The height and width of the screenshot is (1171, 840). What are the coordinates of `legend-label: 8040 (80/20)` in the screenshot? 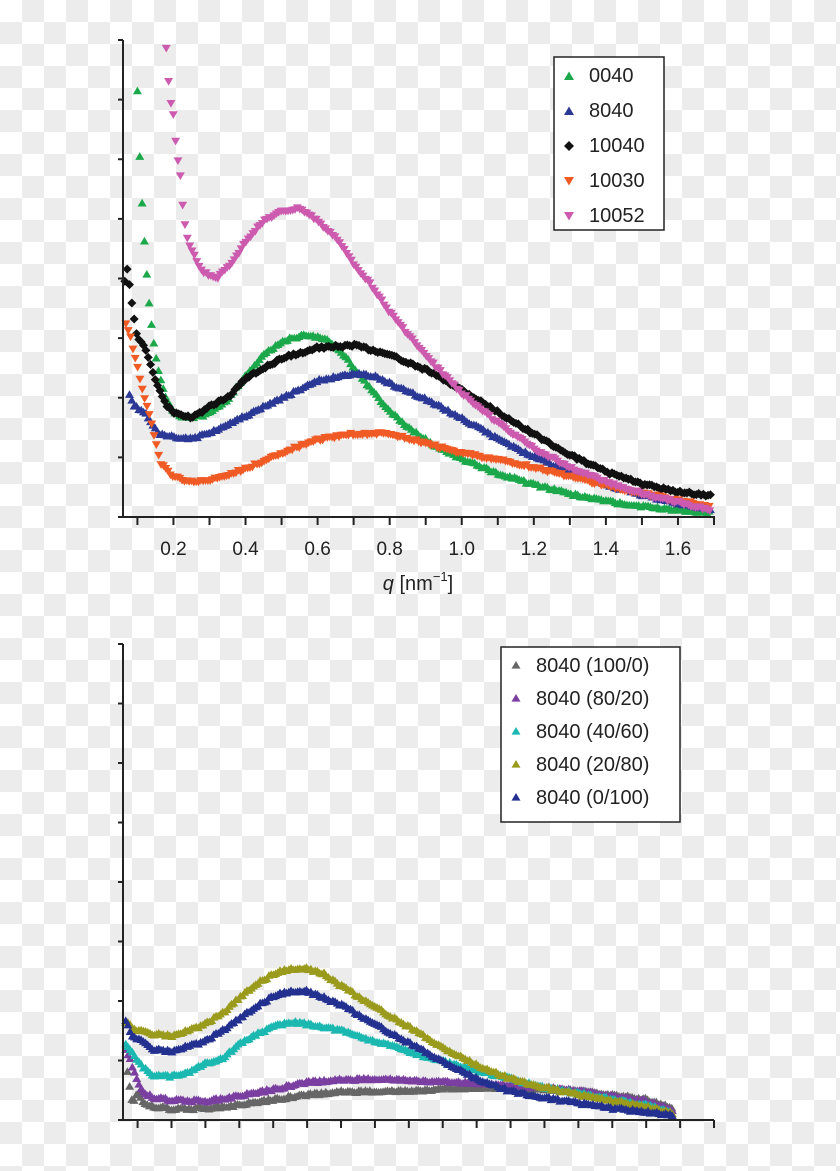 It's located at (592, 699).